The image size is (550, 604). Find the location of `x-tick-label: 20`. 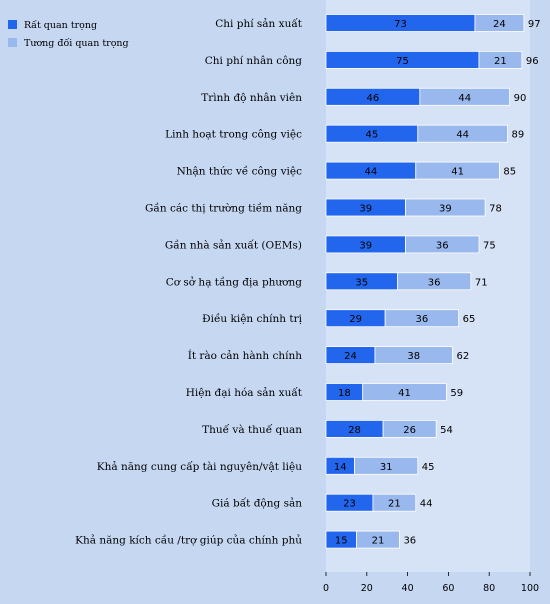

x-tick-label: 20 is located at coordinates (367, 588).